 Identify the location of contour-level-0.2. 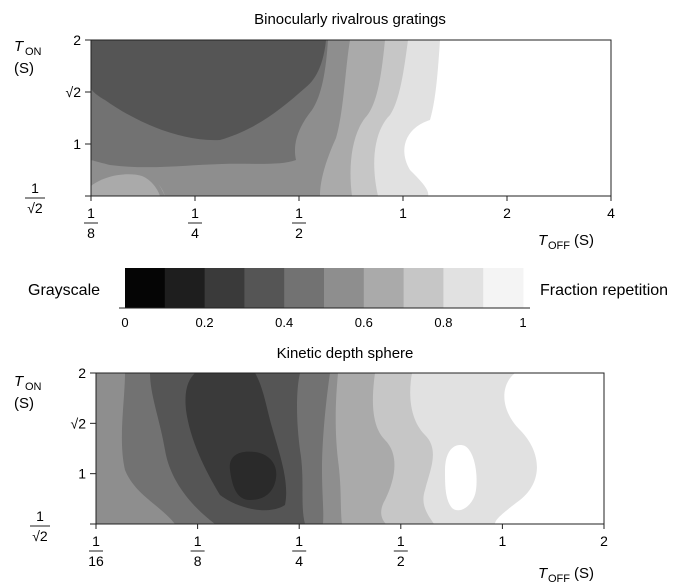
(253, 475).